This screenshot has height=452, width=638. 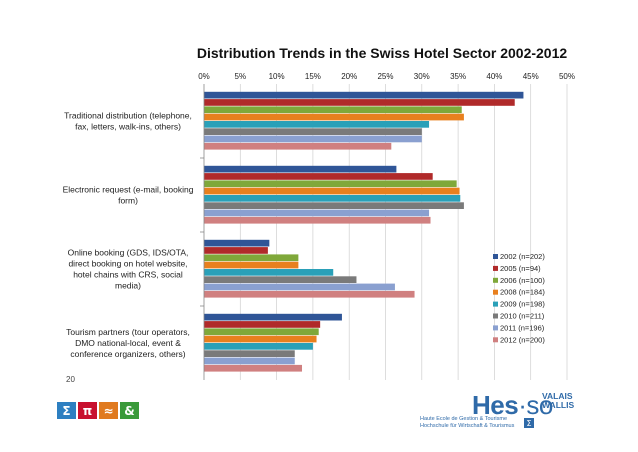 I want to click on logo-region-line2: WALLIS, so click(x=558, y=405).